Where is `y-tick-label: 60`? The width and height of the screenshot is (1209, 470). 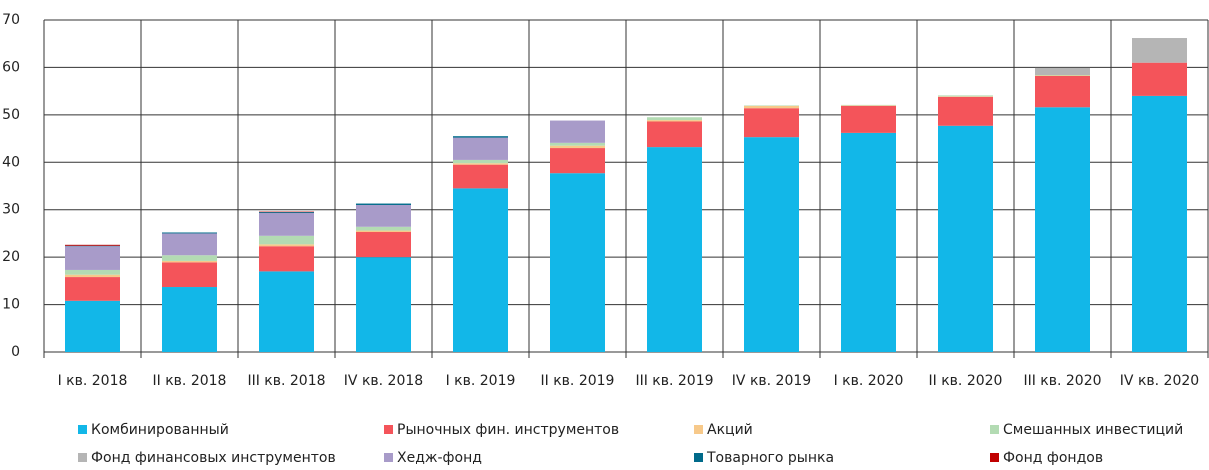
y-tick-label: 60 is located at coordinates (11, 67).